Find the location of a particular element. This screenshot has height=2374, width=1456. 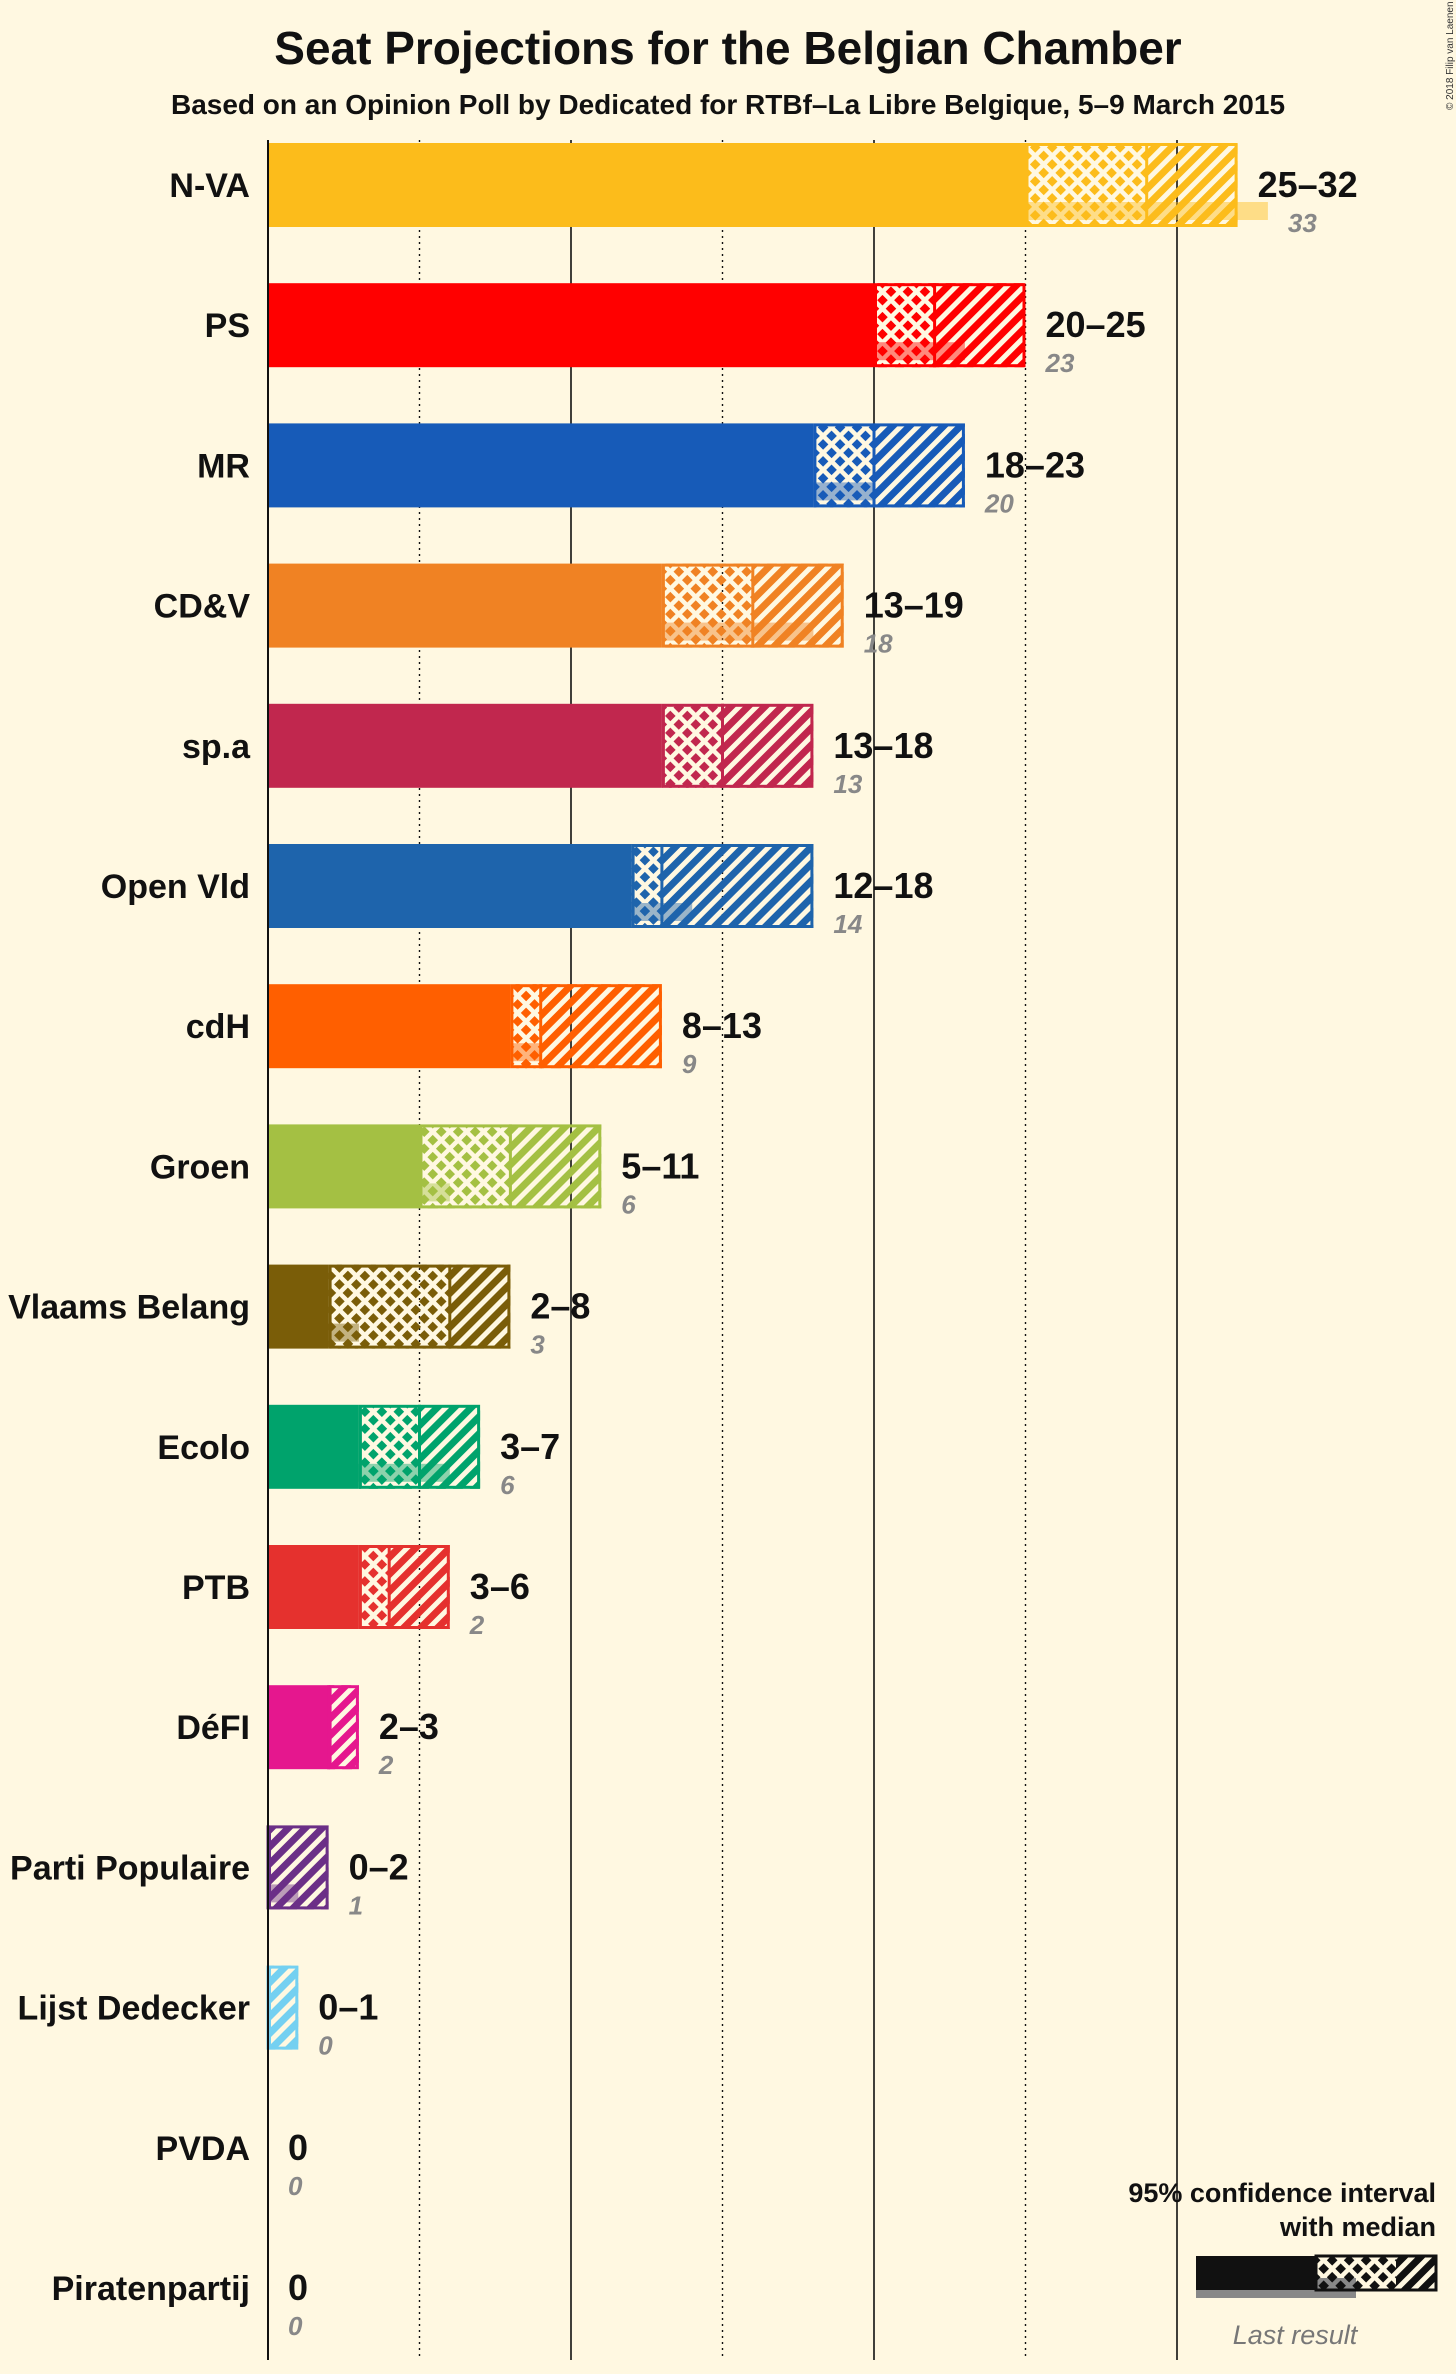

legend-median-label: with median is located at coordinates (1357, 2227).